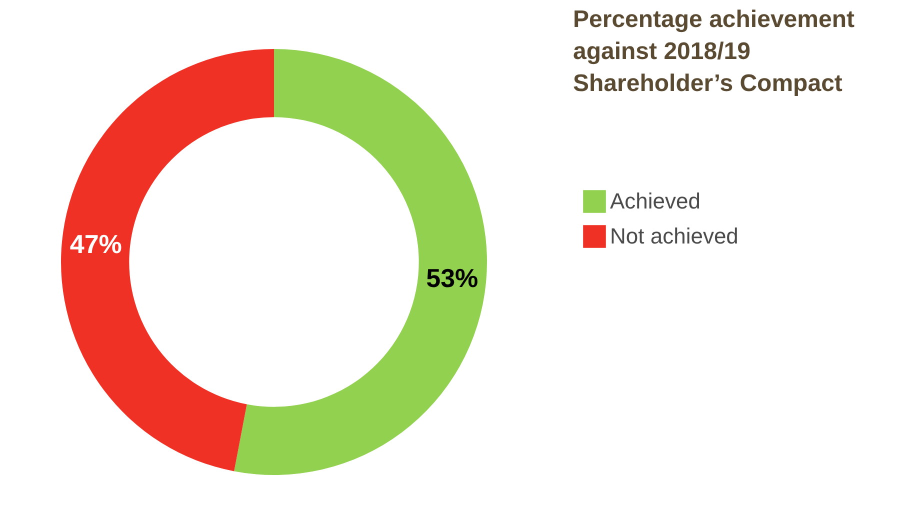  What do you see at coordinates (674, 236) in the screenshot?
I see `legend-label: Not achieved` at bounding box center [674, 236].